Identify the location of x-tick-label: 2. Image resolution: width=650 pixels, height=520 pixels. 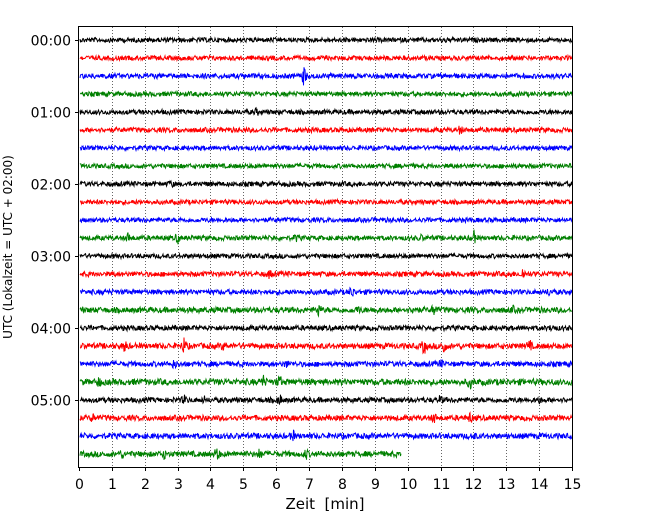
(145, 485).